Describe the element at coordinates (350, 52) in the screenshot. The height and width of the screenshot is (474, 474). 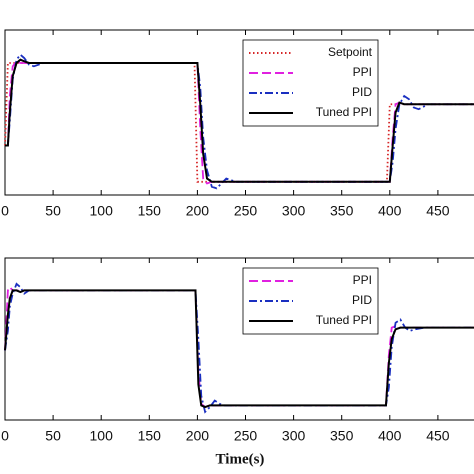
I see `legend-label: Setpoint` at that location.